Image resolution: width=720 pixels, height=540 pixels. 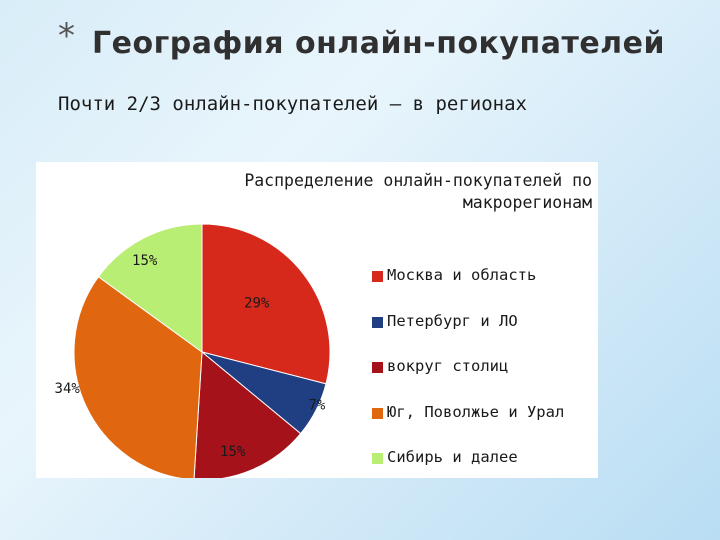 I want to click on pie-data-label: 29%, so click(x=257, y=303).